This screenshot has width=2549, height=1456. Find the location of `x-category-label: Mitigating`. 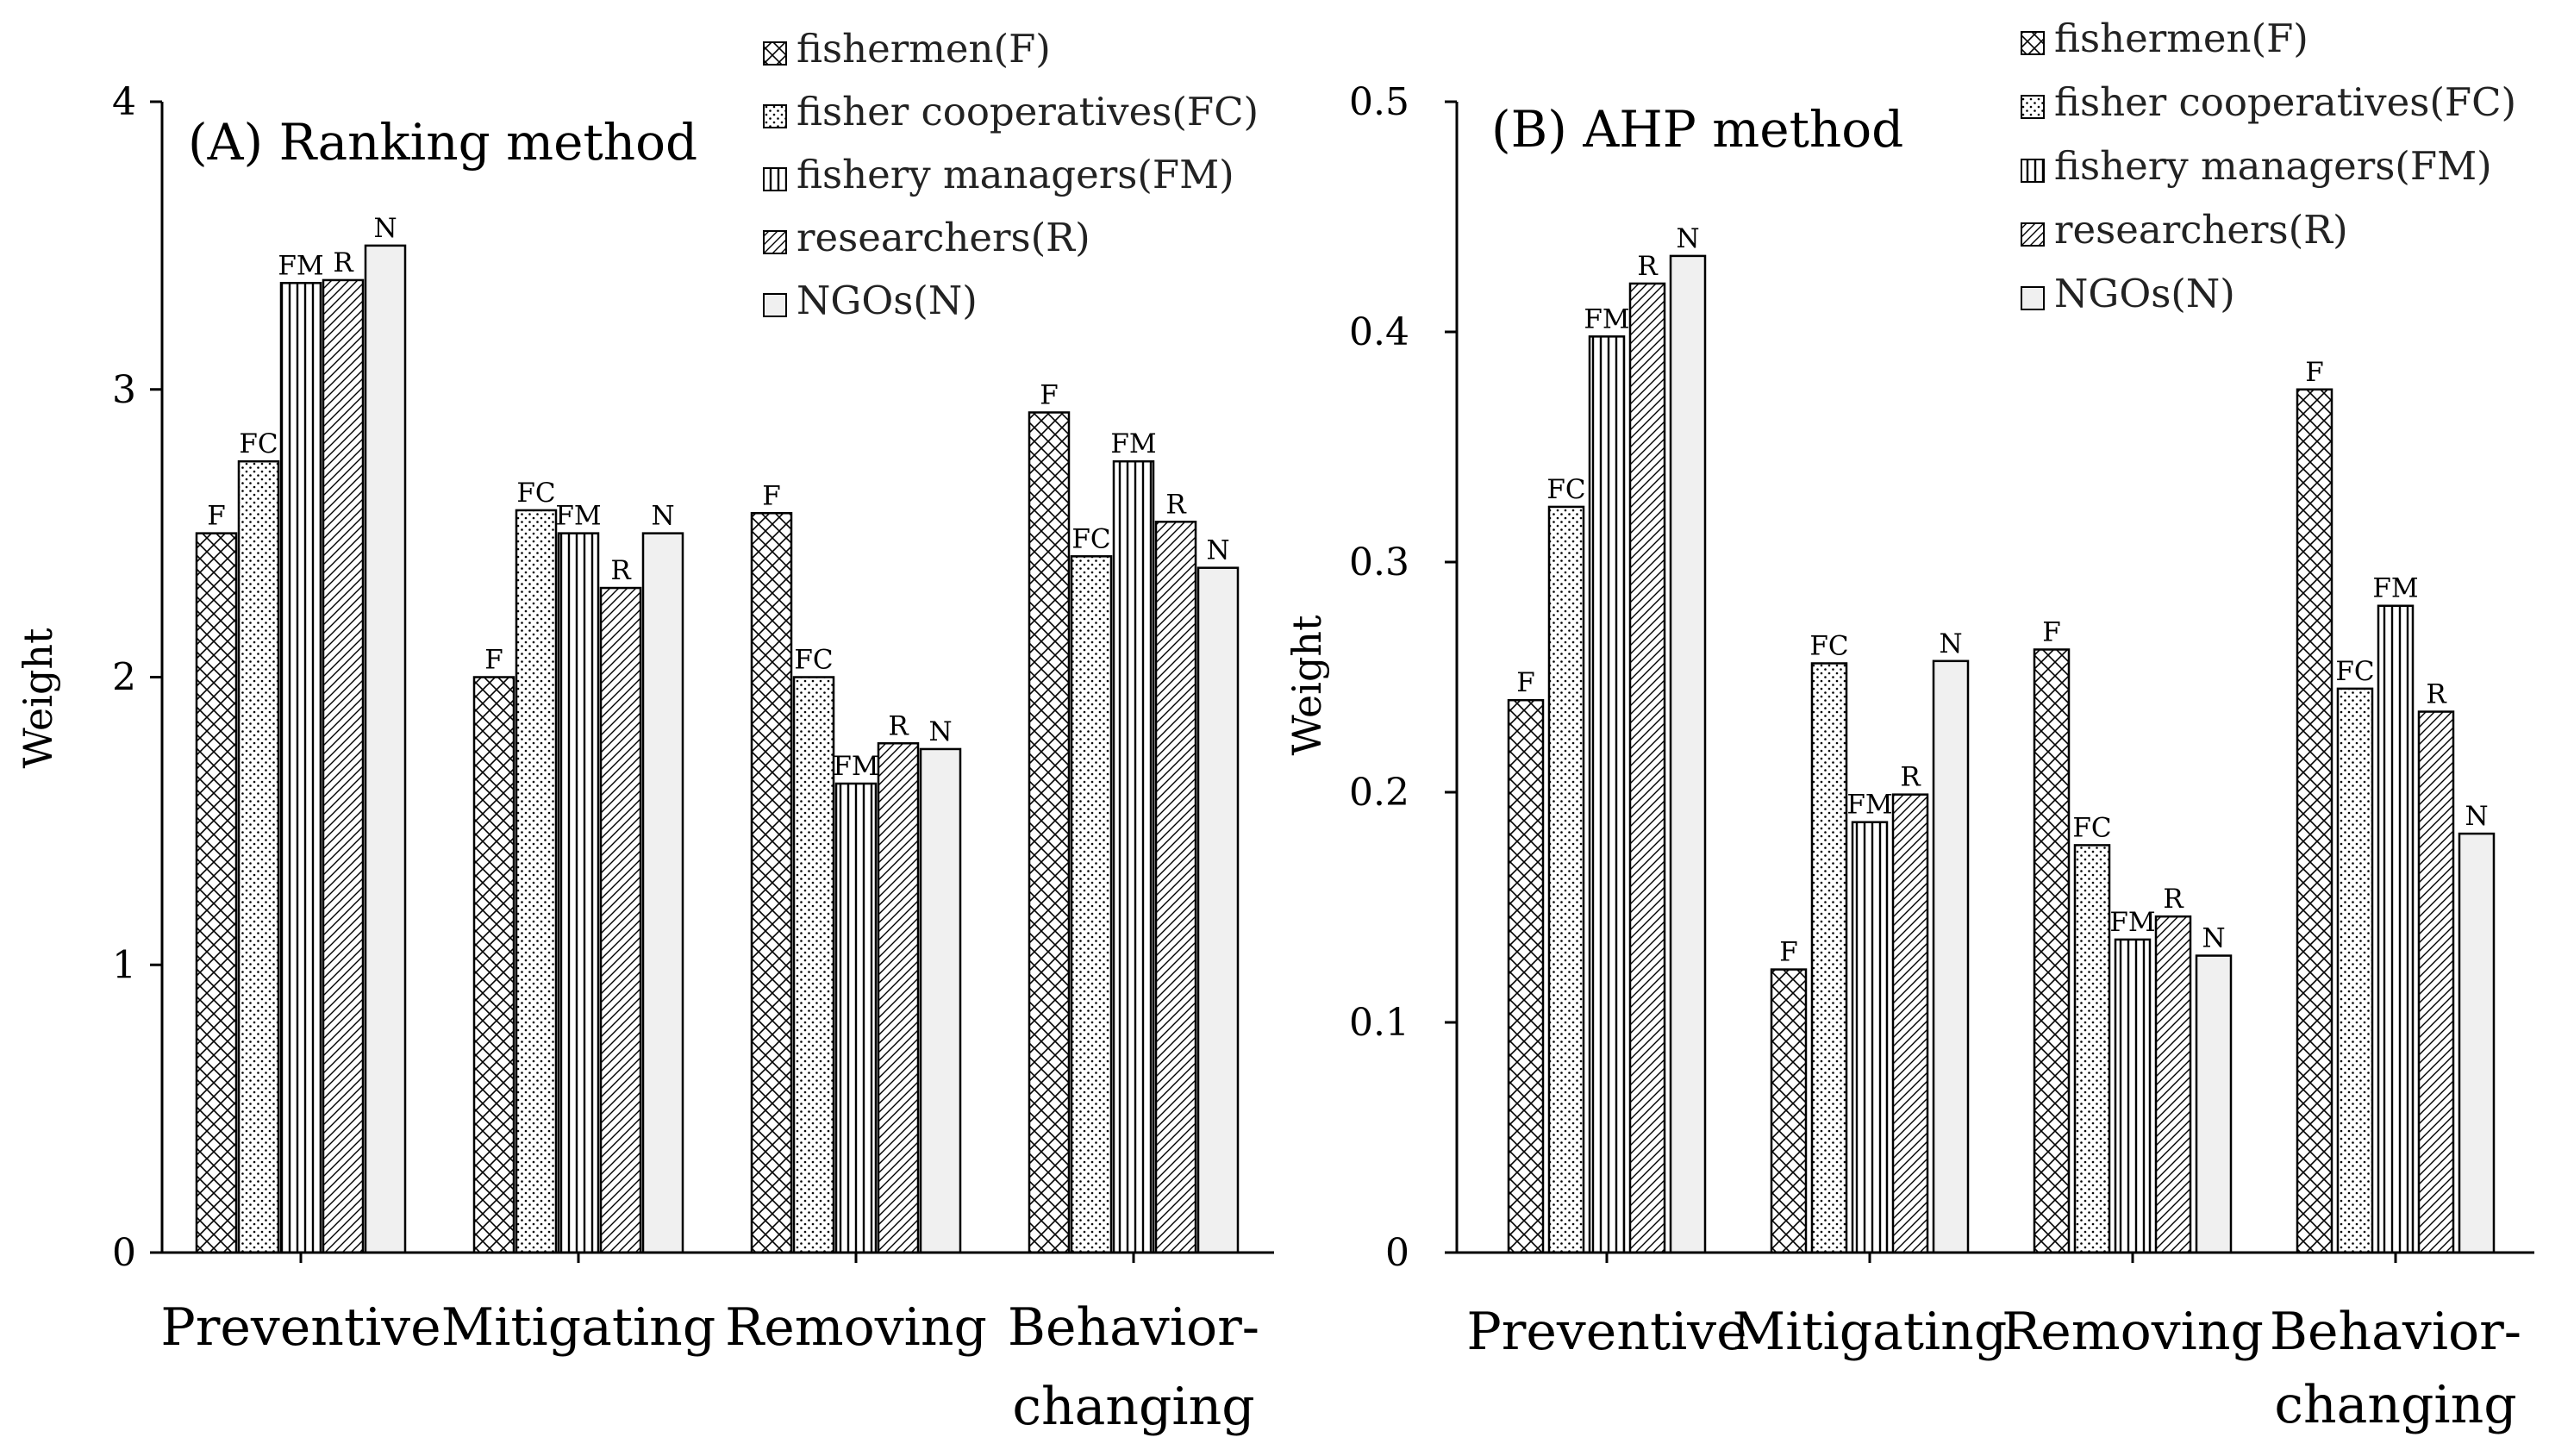

x-category-label: Mitigating is located at coordinates (1870, 1332).